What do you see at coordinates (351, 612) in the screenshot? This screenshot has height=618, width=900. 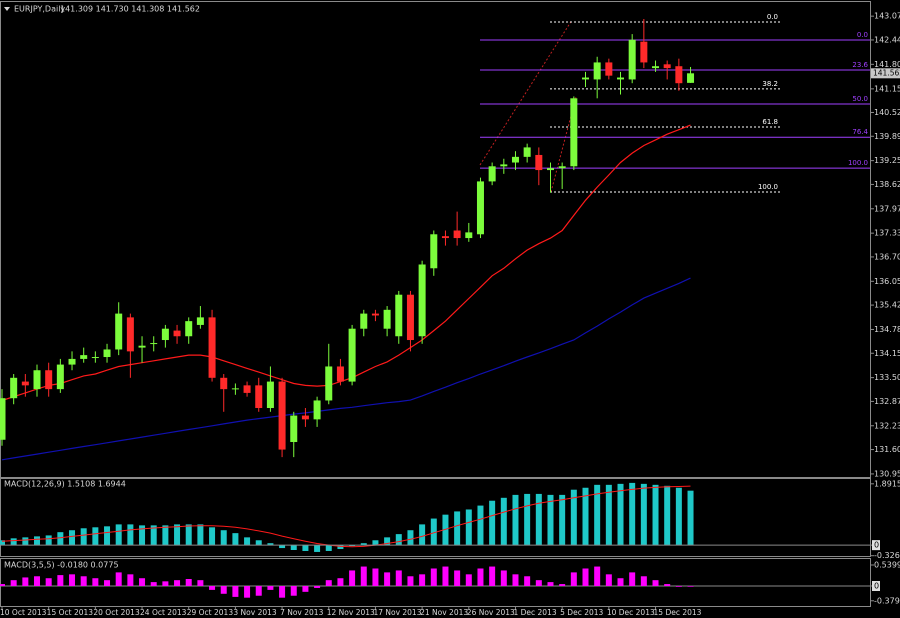 I see `x-tick-label: 12 Nov 2013` at bounding box center [351, 612].